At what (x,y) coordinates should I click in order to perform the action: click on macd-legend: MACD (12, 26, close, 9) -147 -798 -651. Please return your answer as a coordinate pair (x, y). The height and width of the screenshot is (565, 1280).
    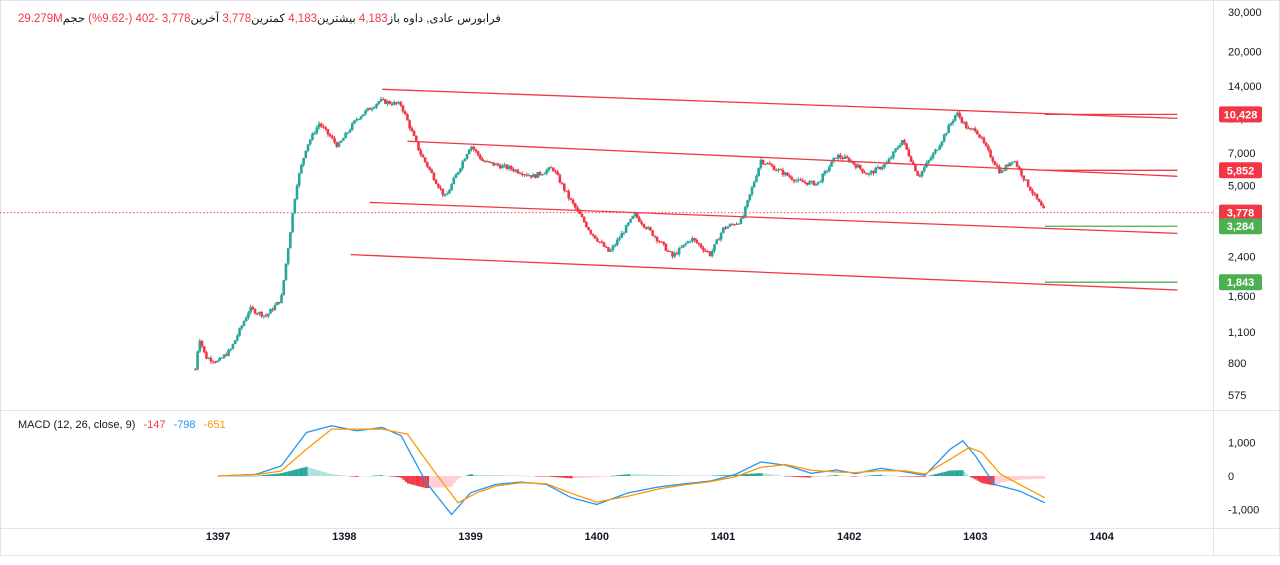
    Looking at the image, I should click on (122, 425).